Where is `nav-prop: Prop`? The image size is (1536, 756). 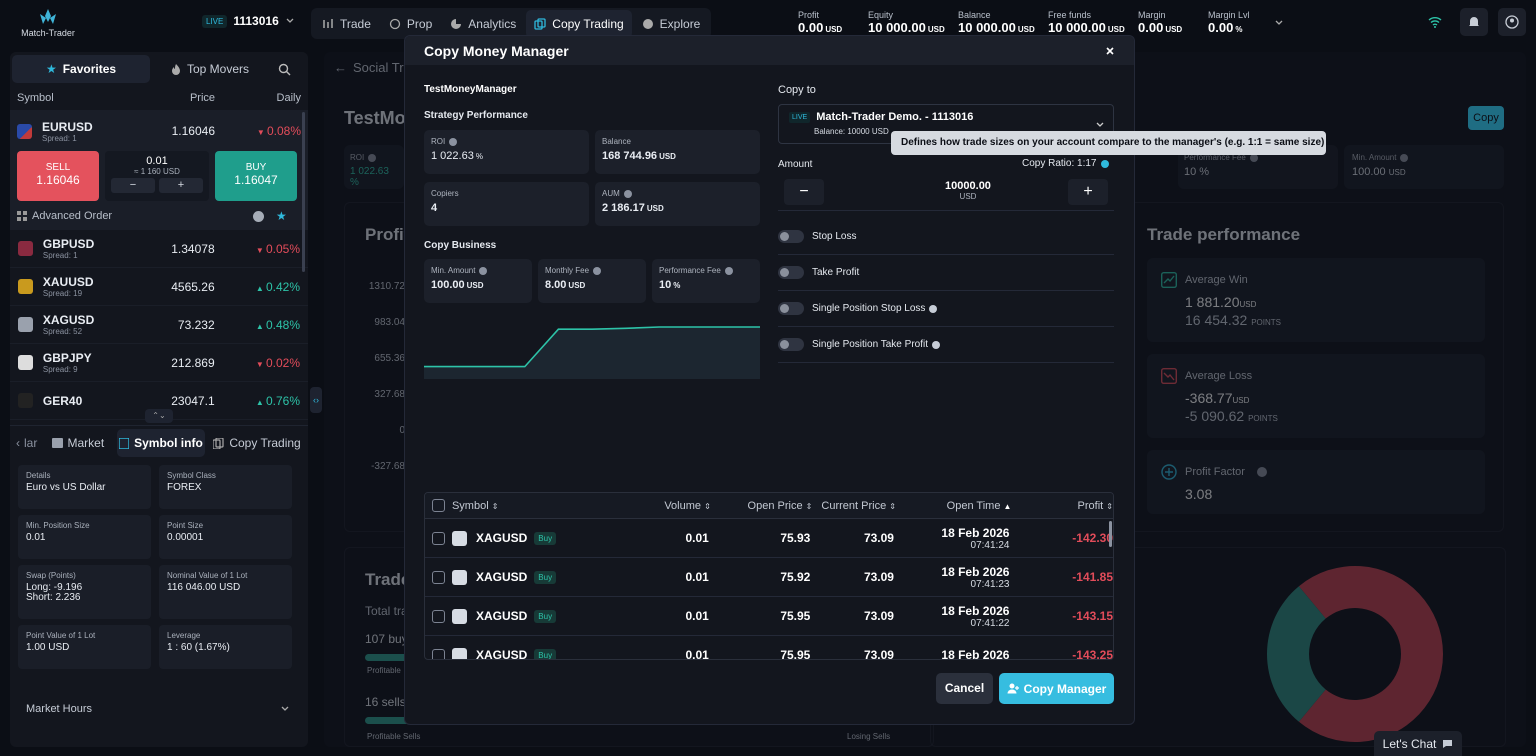 nav-prop: Prop is located at coordinates (410, 24).